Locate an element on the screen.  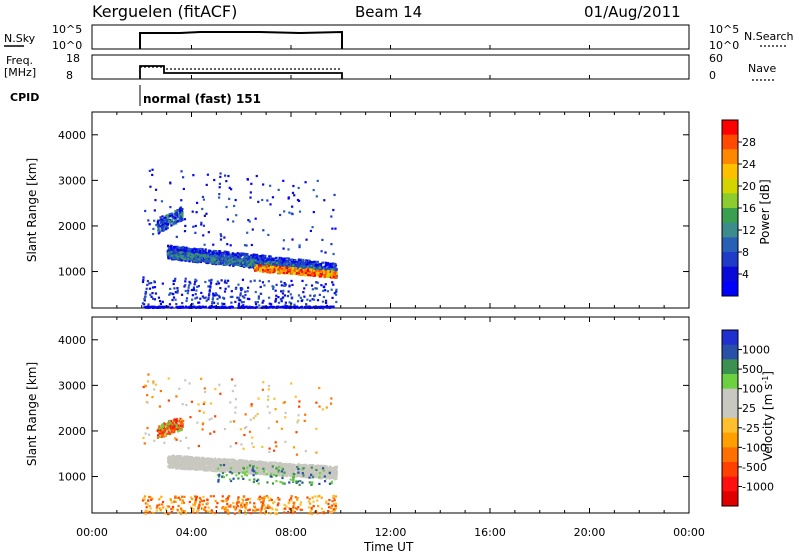
nsearch-tick-top: 10^5 is located at coordinates (724, 29).